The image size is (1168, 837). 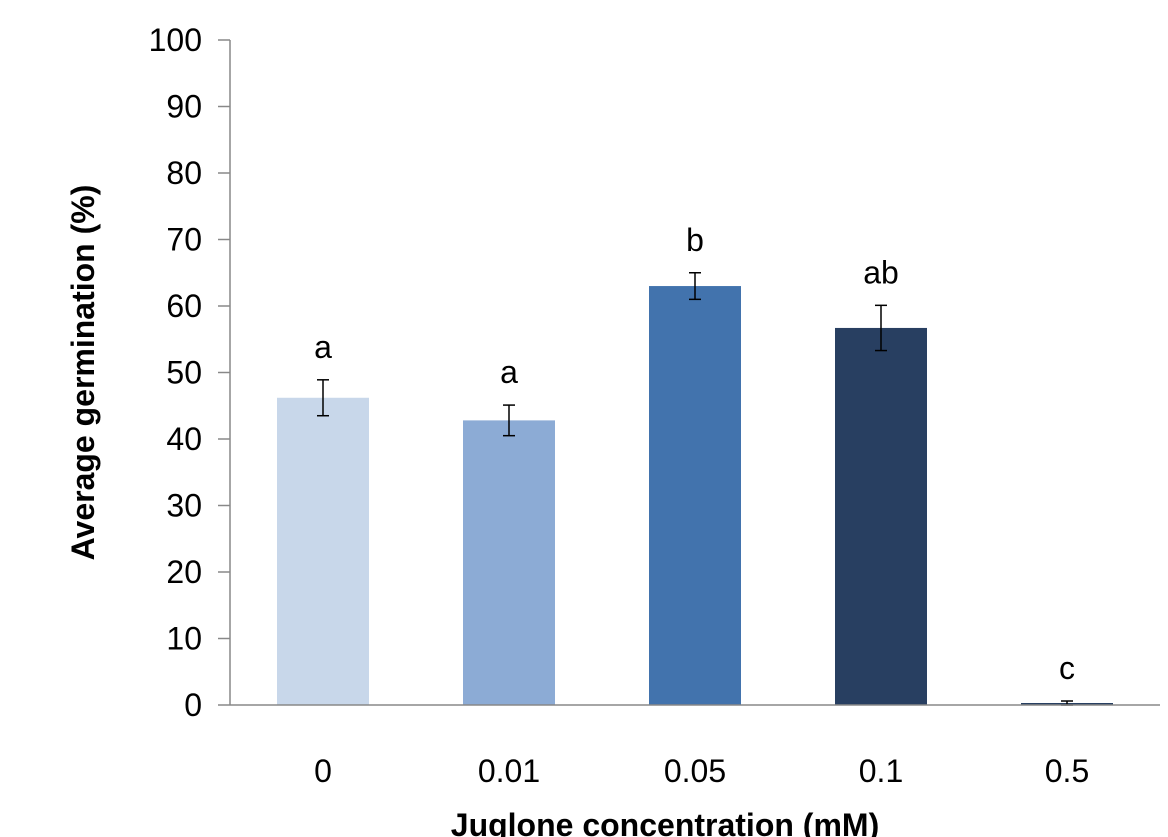 I want to click on x-axis-ticks: 0 0.01 0.05 0.1 0.5, so click(x=701, y=771).